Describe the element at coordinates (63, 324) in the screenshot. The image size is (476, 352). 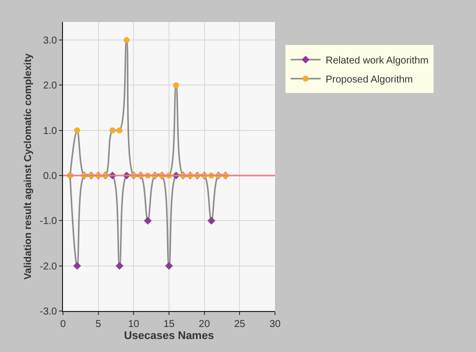
I see `x-tick-label: 0` at that location.